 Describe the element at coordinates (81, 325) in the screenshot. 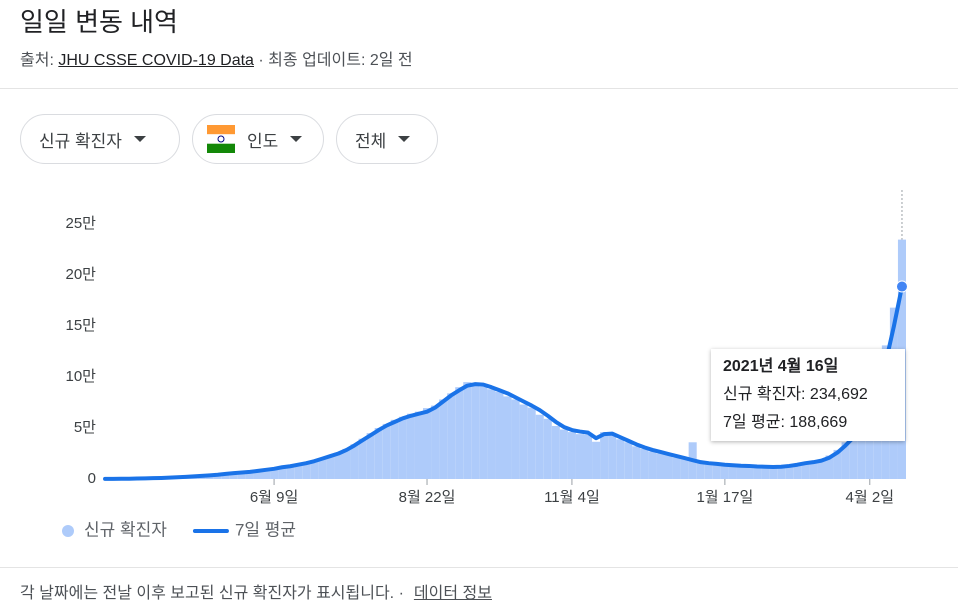

I see `y-tick-label: 15만` at that location.